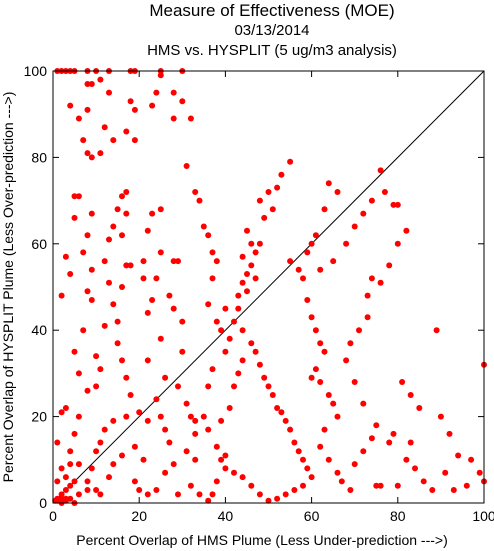  I want to click on x-tick-label: 0, so click(53, 516).